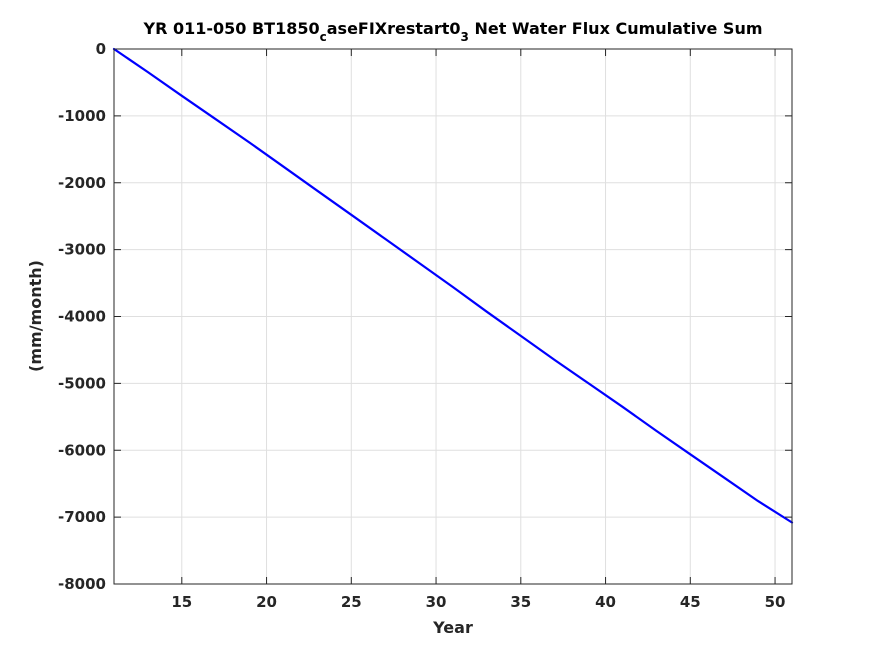 Image resolution: width=875 pixels, height=656 pixels. Describe the element at coordinates (436, 602) in the screenshot. I see `x-tick-label: 30` at that location.